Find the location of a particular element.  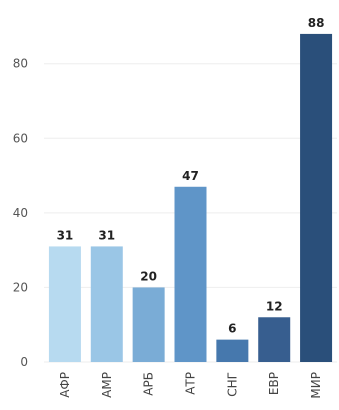

data-label: 47 is located at coordinates (190, 176).